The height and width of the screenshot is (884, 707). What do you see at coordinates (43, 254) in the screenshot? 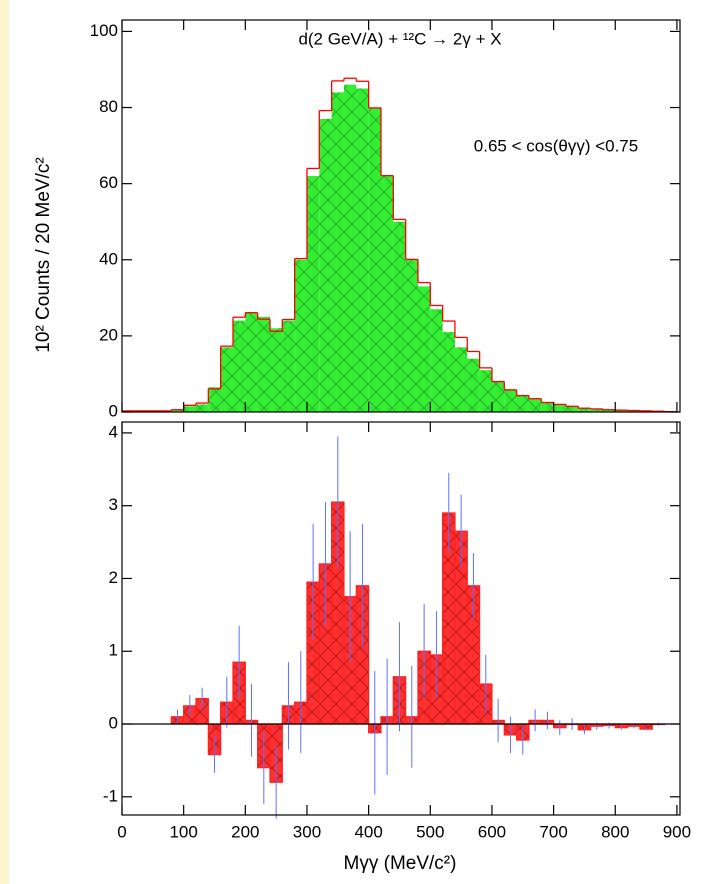
I see `y-axis-label: 10² Counts / 20 MeV/c²` at bounding box center [43, 254].